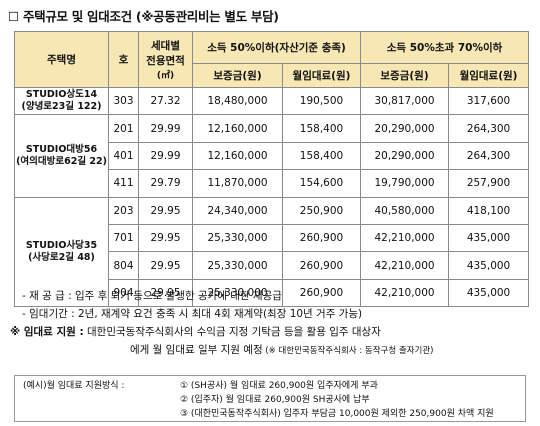 The width and height of the screenshot is (540, 426). I want to click on house-address: (양녕로23길 122), so click(61, 107).